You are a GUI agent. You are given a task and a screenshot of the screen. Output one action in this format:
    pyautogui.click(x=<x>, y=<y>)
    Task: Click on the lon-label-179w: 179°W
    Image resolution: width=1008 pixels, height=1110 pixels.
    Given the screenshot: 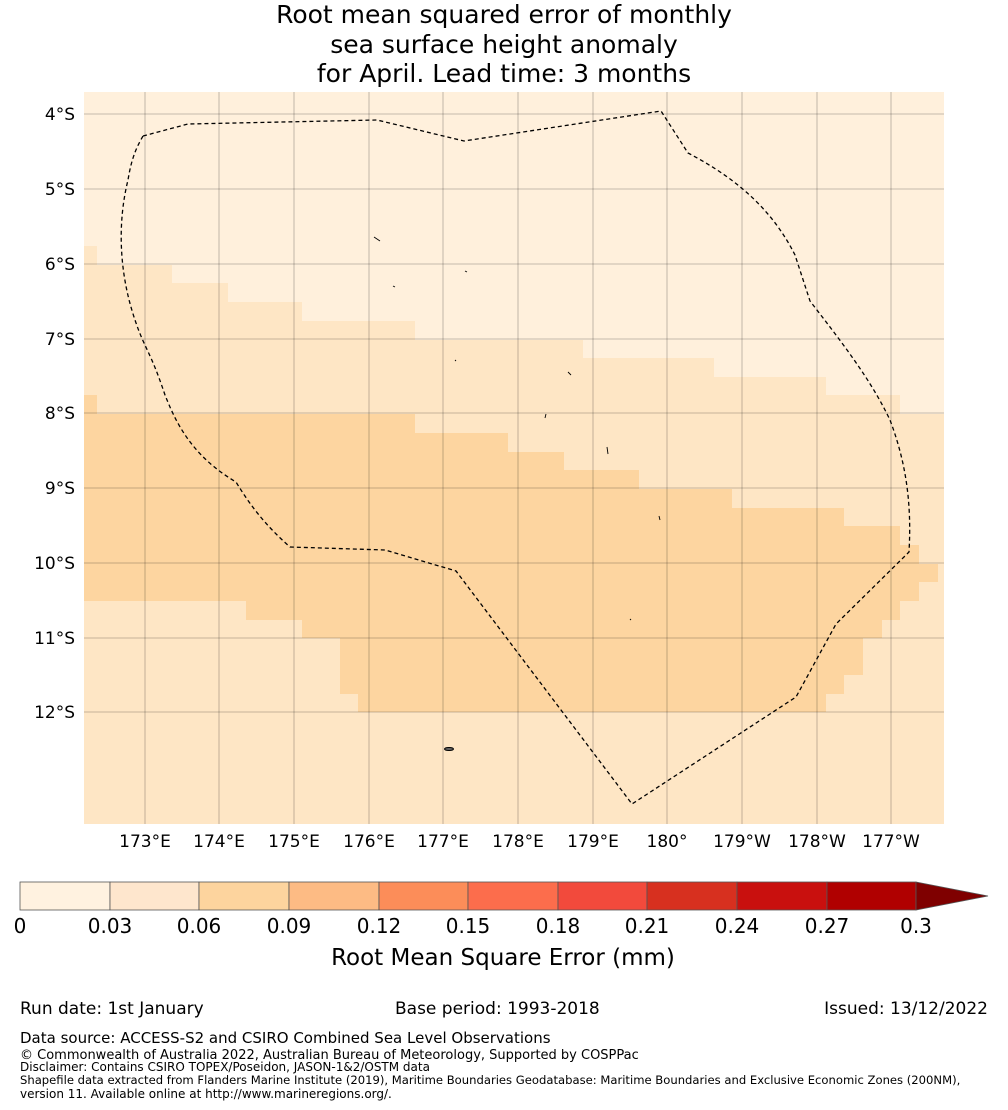 What is the action you would take?
    pyautogui.click(x=742, y=842)
    